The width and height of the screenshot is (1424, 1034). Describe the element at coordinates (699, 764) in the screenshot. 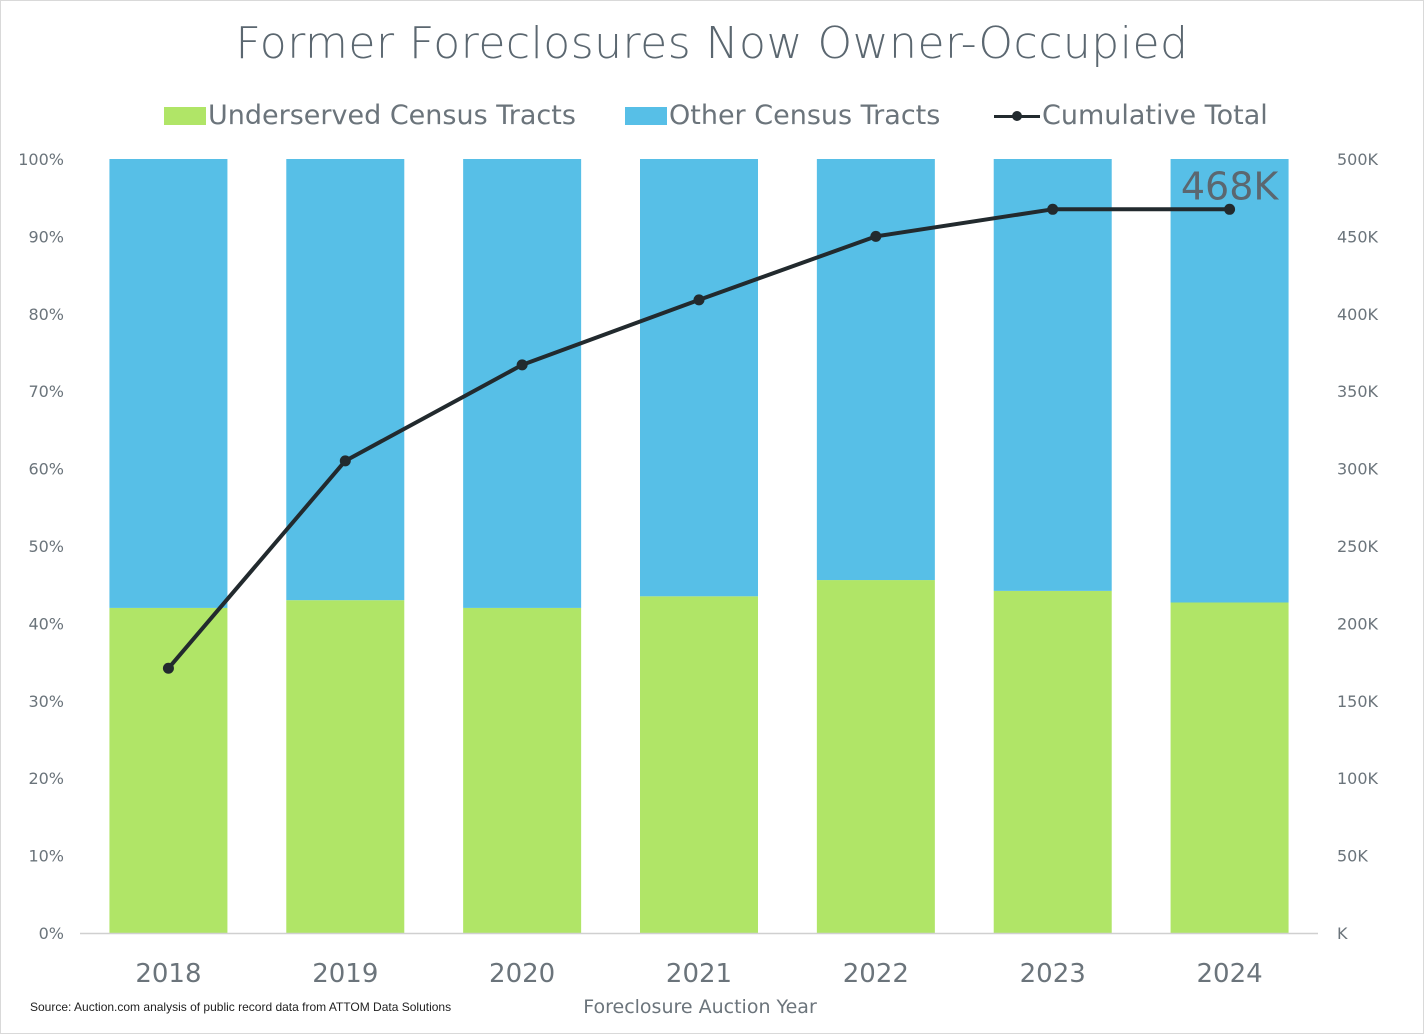

I see `bar-underserved-2021` at that location.